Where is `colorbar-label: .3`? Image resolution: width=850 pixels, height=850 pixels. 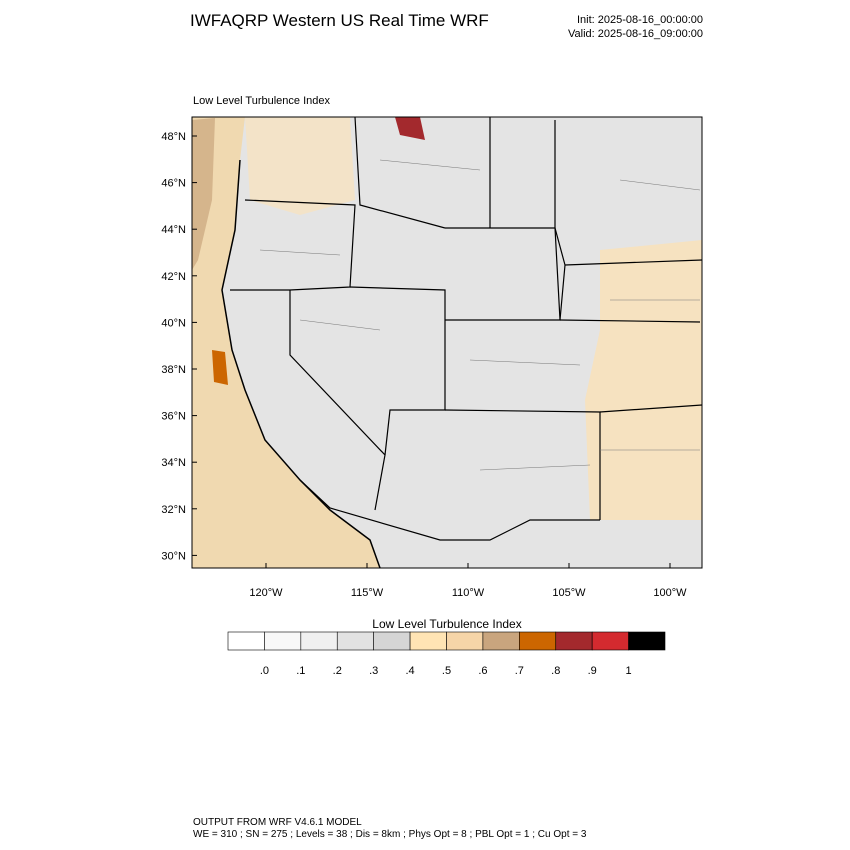 colorbar-label: .3 is located at coordinates (373, 671).